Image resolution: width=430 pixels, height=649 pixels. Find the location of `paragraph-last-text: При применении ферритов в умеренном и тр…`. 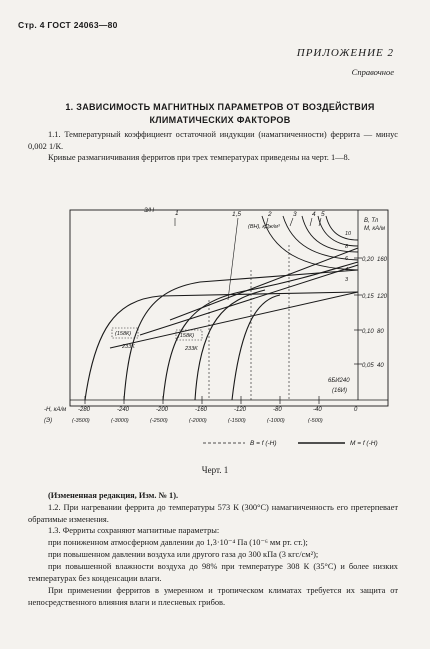

paragraph-last-text: При применении ферритов в умеренном и тр… is located at coordinates (213, 596).